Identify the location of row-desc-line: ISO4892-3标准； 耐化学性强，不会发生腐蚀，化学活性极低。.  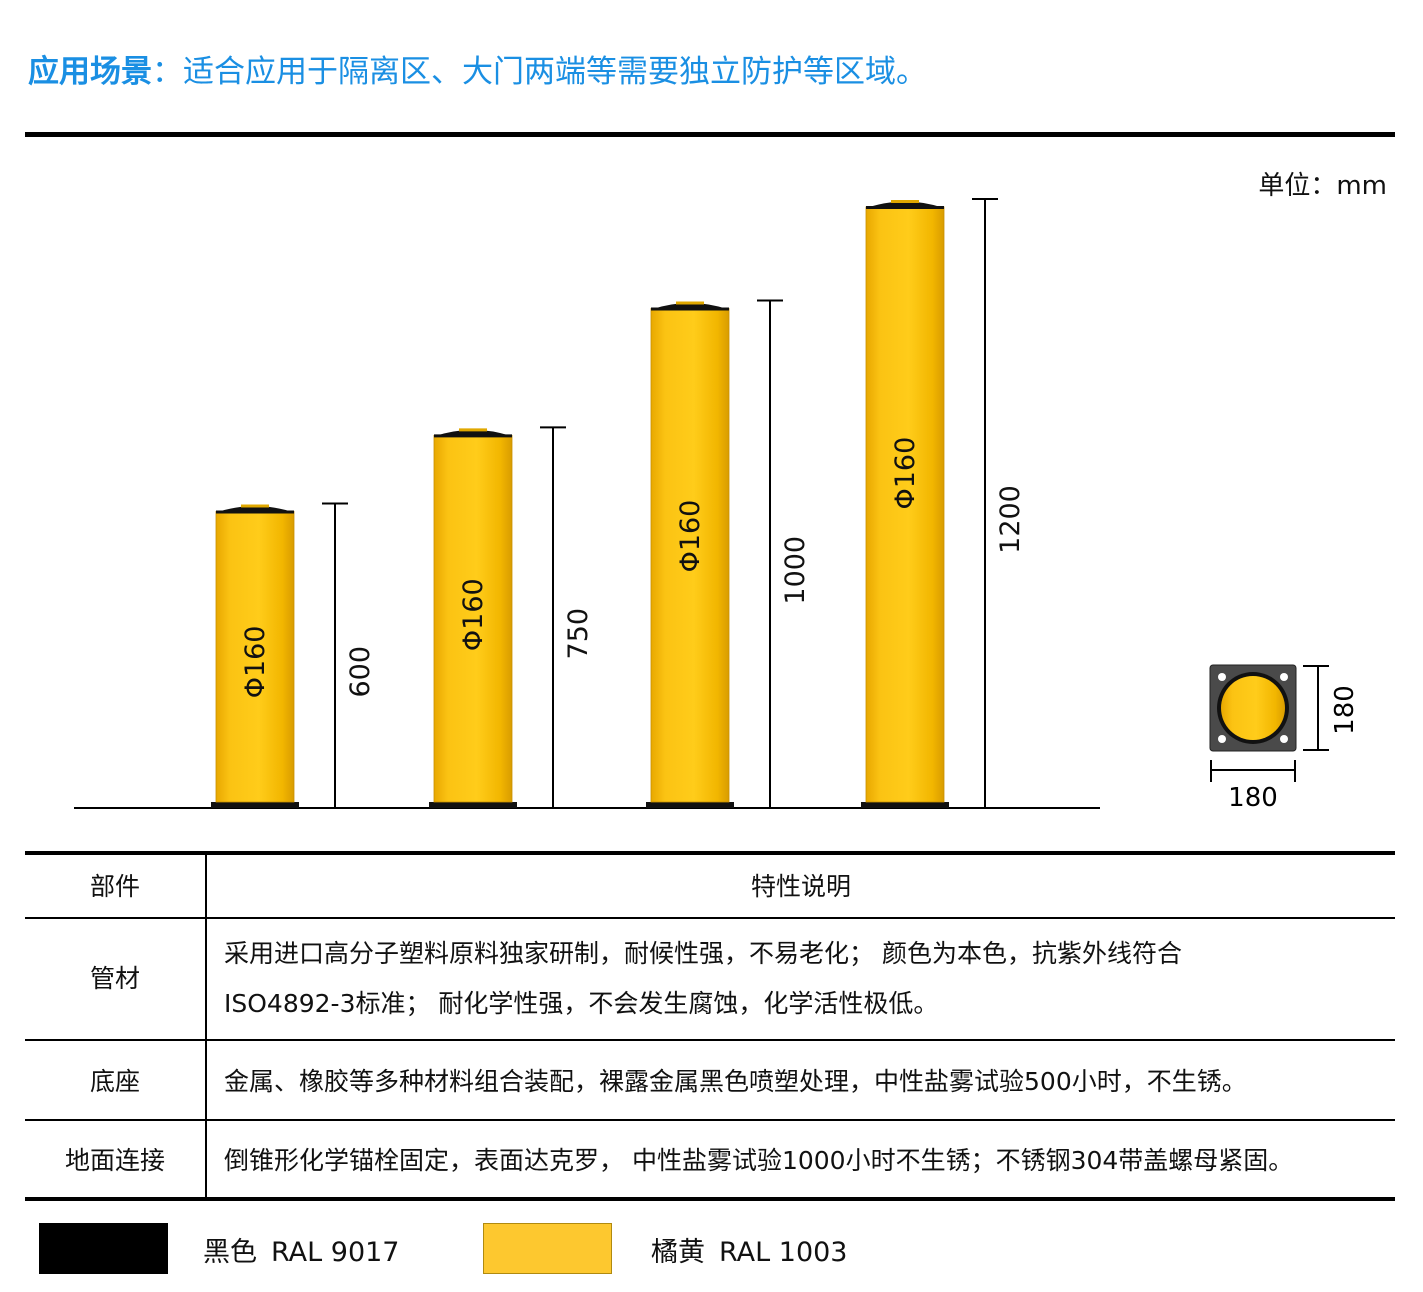
(581, 1003).